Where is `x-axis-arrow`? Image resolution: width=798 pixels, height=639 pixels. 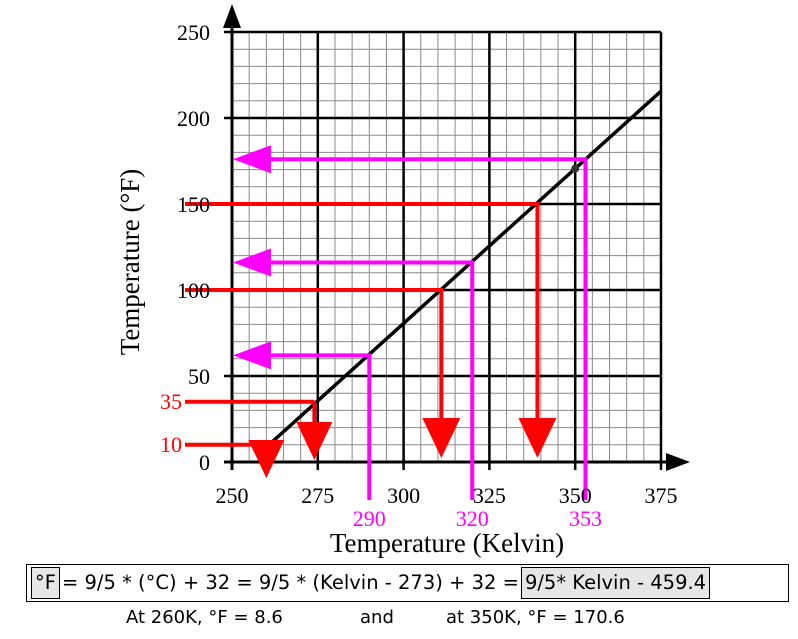 x-axis-arrow is located at coordinates (678, 462).